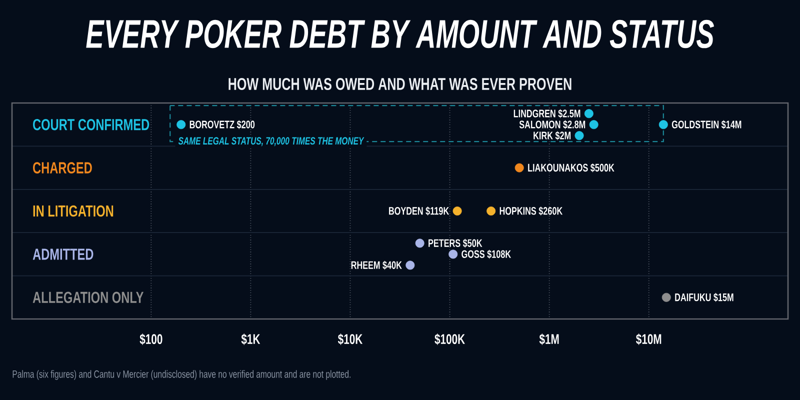 The height and width of the screenshot is (400, 800). I want to click on y-tick-label: ADMITTED, so click(63, 254).